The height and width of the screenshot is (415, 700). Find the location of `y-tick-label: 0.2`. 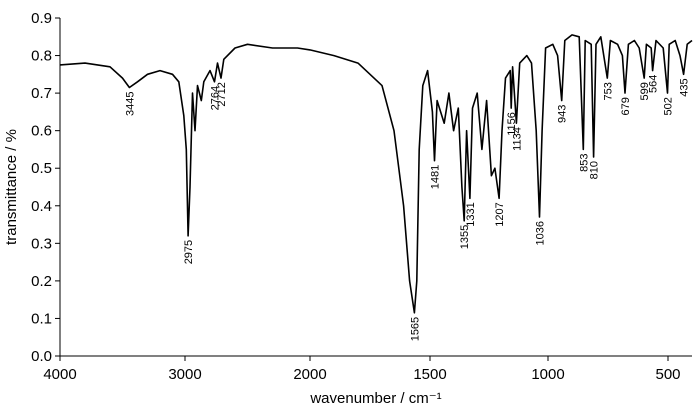

y-tick-label: 0.2 is located at coordinates (41, 281).